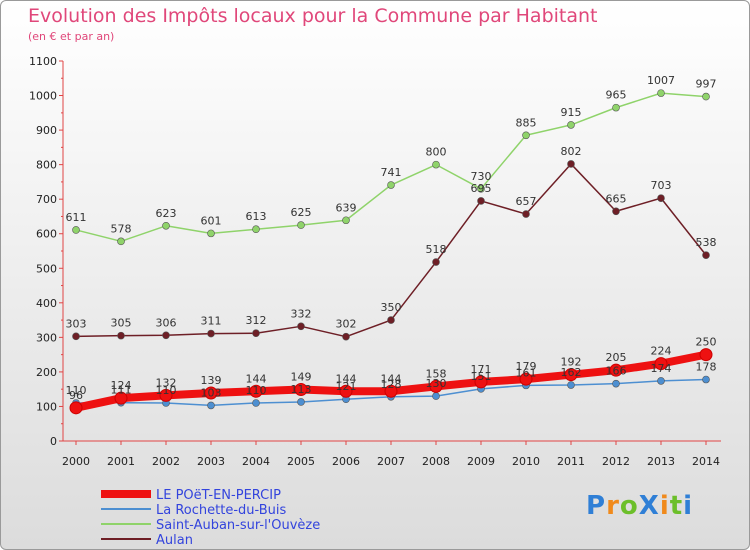  I want to click on data-label-0-14: 250, so click(706, 342).